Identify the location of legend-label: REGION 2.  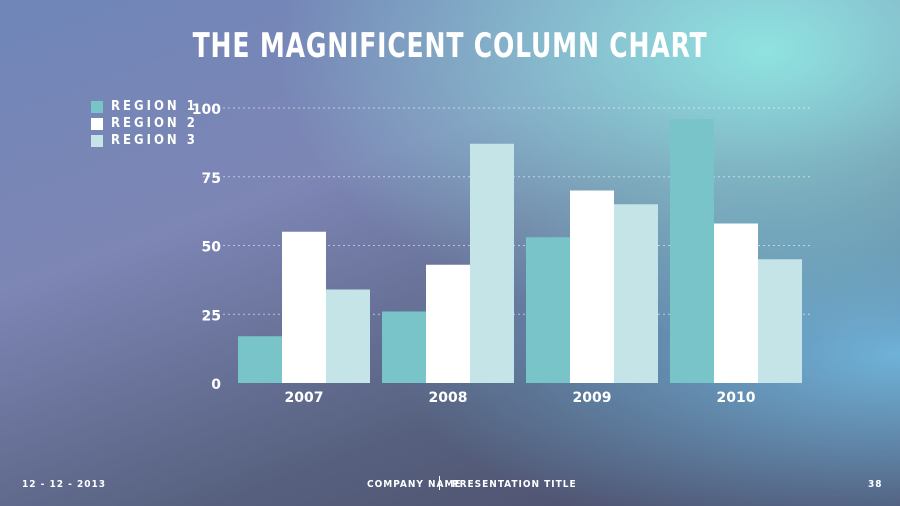
(154, 123).